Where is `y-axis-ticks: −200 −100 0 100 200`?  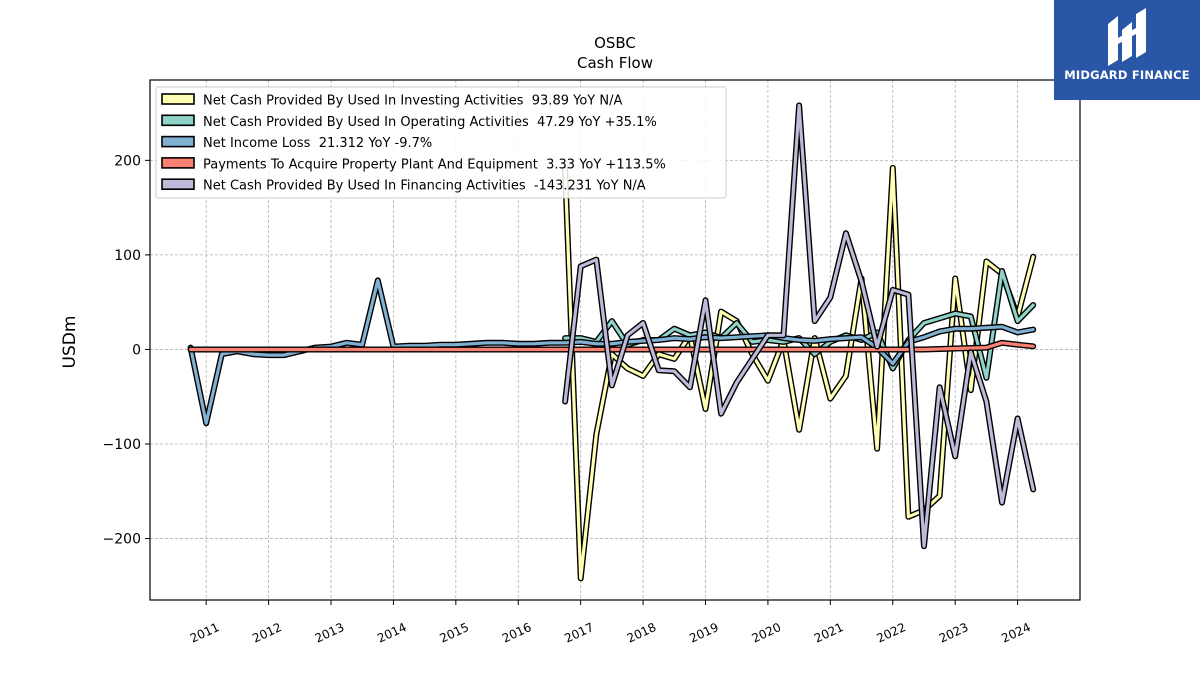
y-axis-ticks: −200 −100 0 100 200 is located at coordinates (126, 350).